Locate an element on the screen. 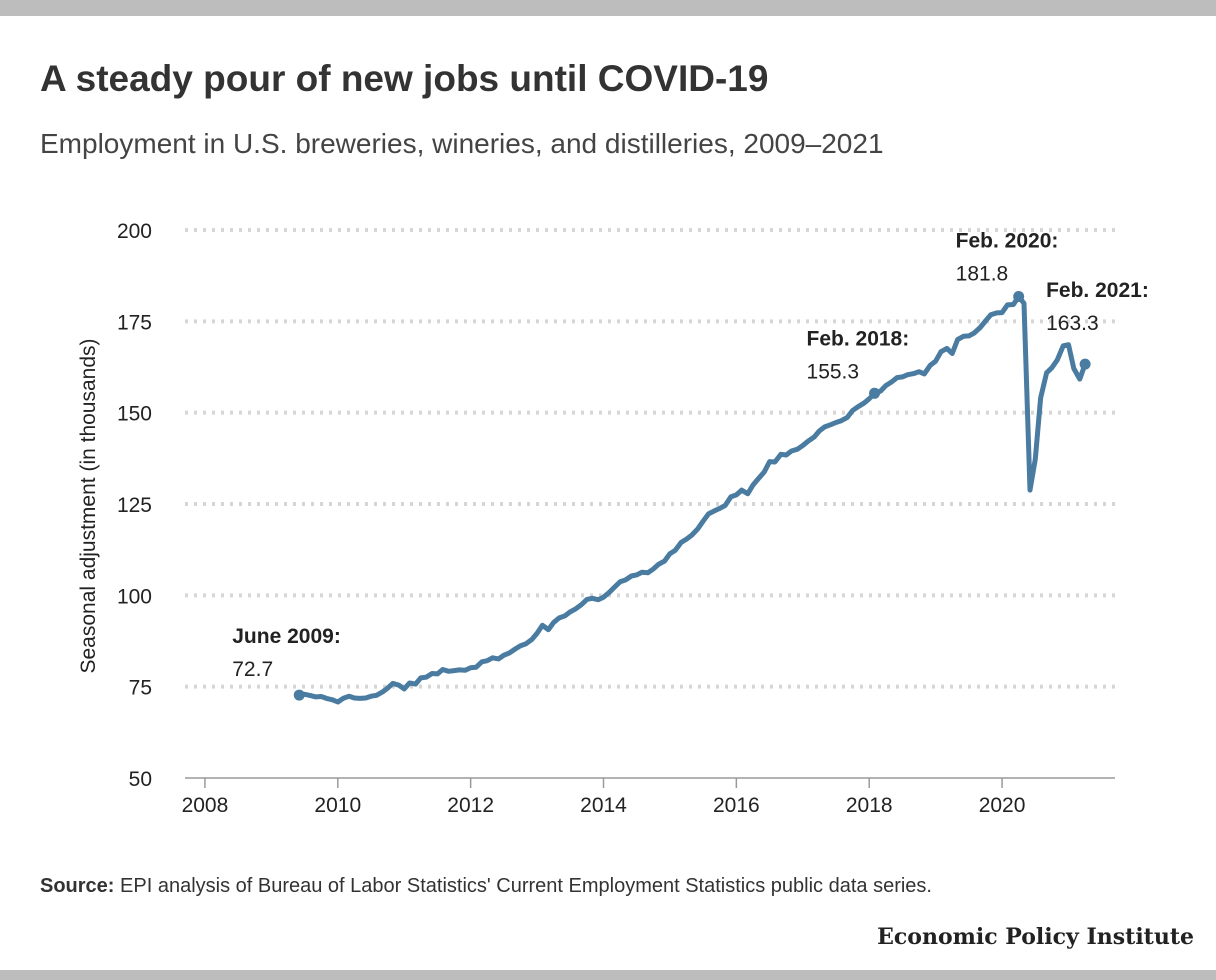 This screenshot has width=1216, height=980. y-tick-label: 100 is located at coordinates (134, 596).